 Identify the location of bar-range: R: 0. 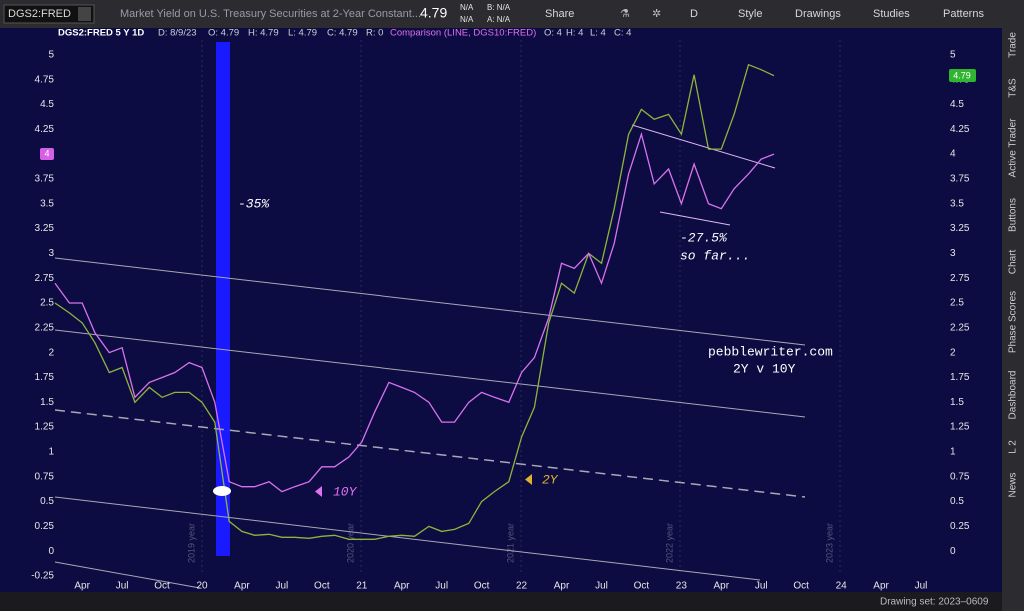
(374, 33).